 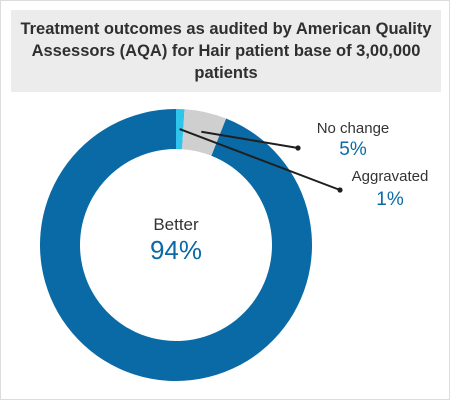 I want to click on label-no-change: No change, so click(x=353, y=128).